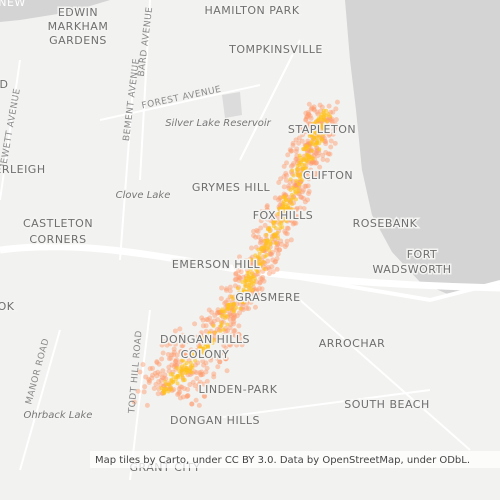 This screenshot has height=500, width=500. Describe the element at coordinates (231, 187) in the screenshot. I see `place-label: GRYMES HILL` at that location.